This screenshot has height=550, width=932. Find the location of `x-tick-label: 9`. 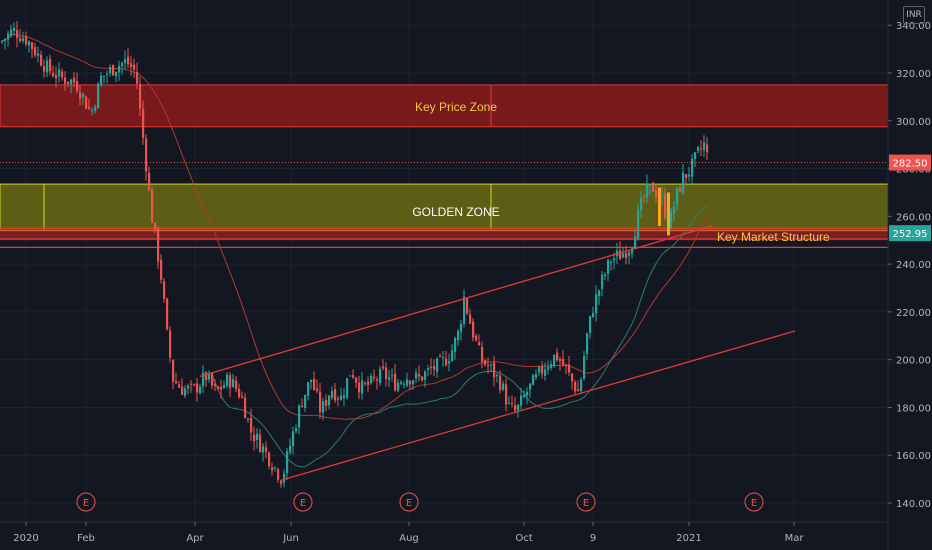

x-tick-label: 9 is located at coordinates (593, 538).